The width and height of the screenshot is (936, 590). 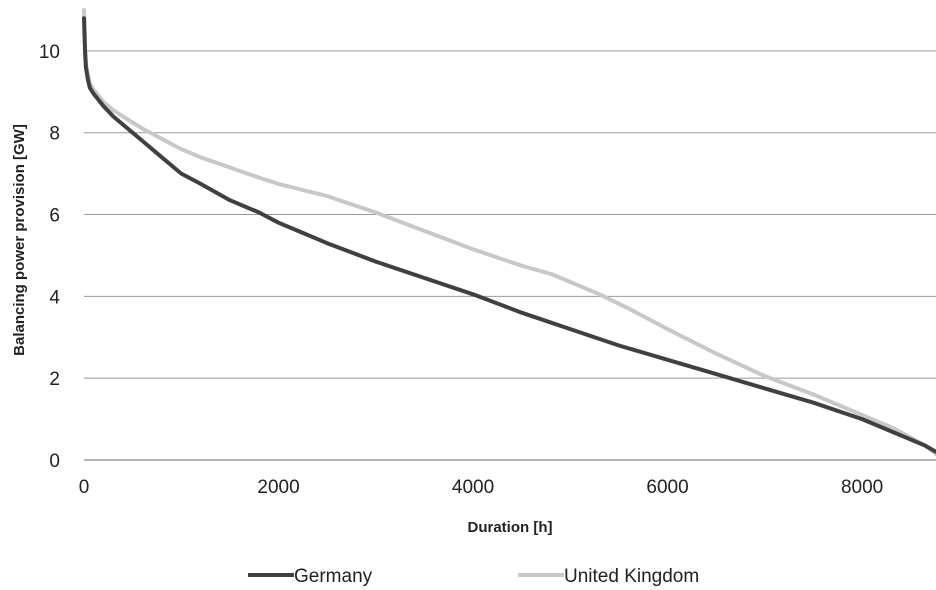 What do you see at coordinates (54, 461) in the screenshot?
I see `y-tick-label: 0` at bounding box center [54, 461].